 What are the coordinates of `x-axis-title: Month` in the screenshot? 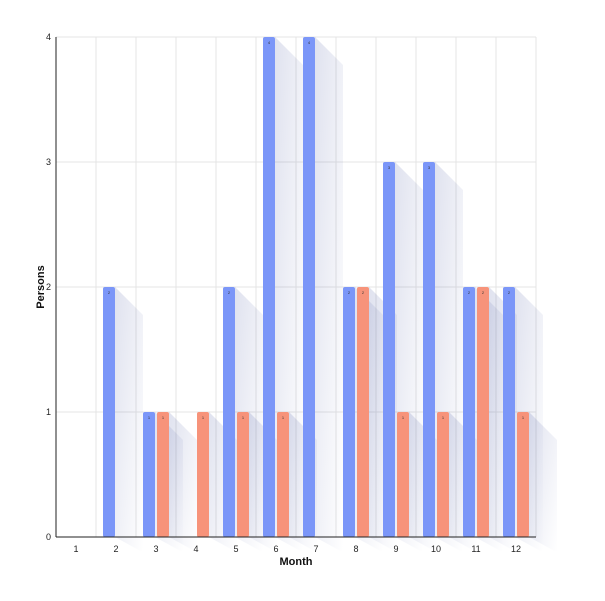 It's located at (296, 562).